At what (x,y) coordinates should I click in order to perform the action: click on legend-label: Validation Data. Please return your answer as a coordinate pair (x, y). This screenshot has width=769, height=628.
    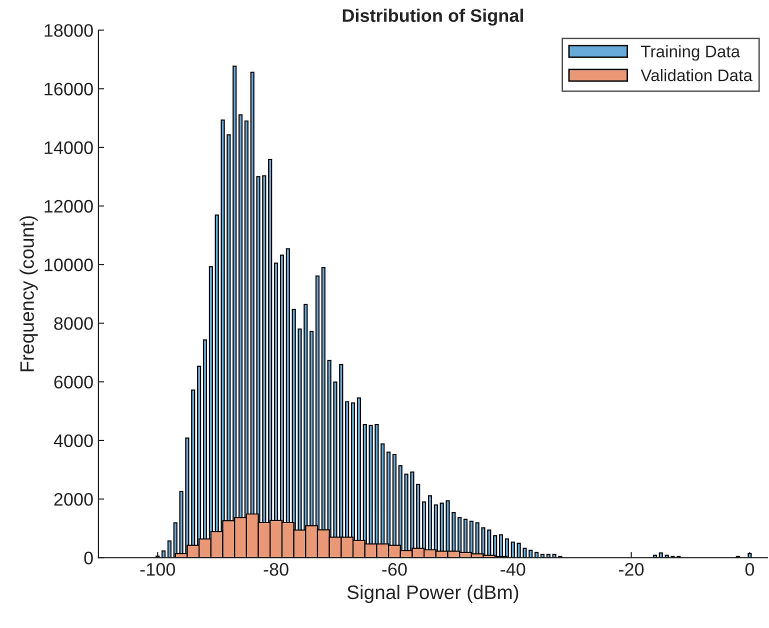
    Looking at the image, I should click on (696, 75).